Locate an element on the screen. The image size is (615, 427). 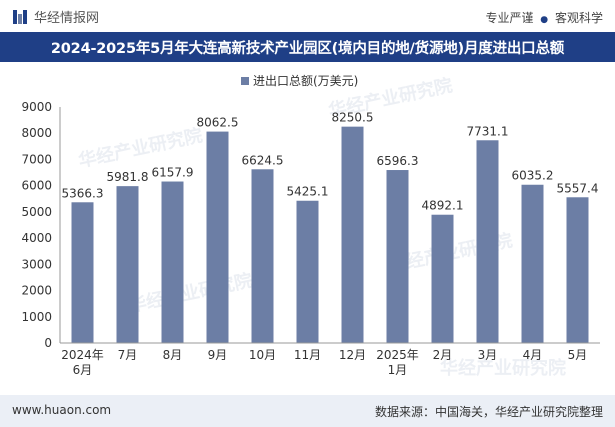
tagline-right: 客观科学 is located at coordinates (578, 18).